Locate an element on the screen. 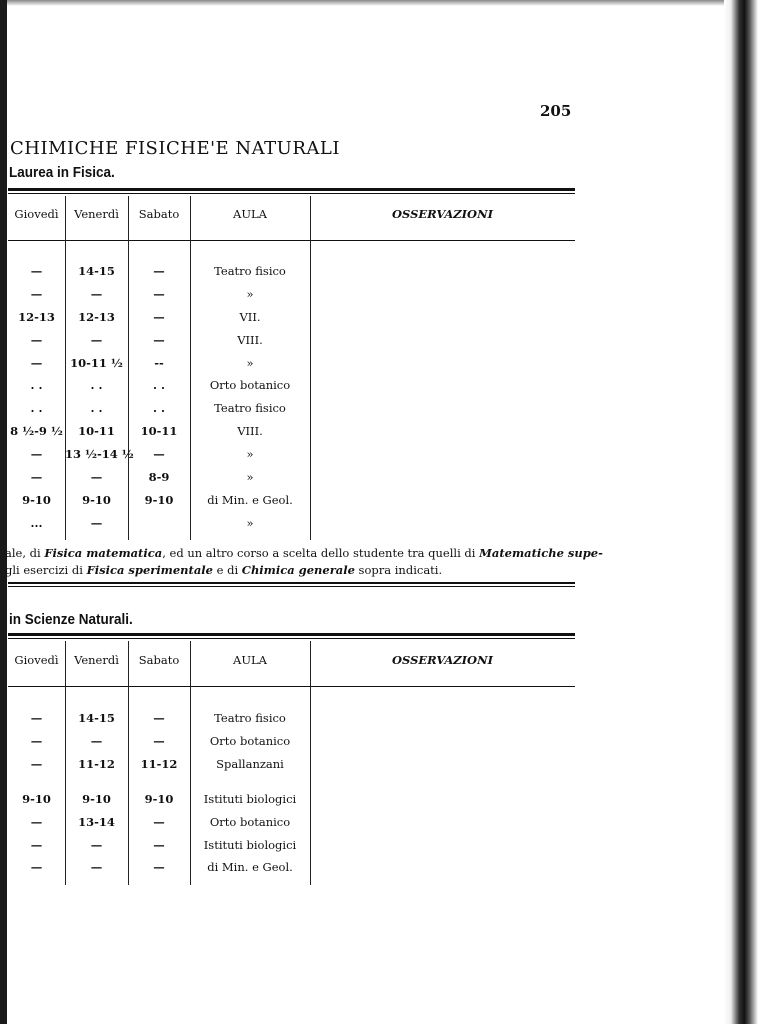 This screenshot has height=1024, width=758. note-italic: Fisica sperimentale is located at coordinates (149, 570).